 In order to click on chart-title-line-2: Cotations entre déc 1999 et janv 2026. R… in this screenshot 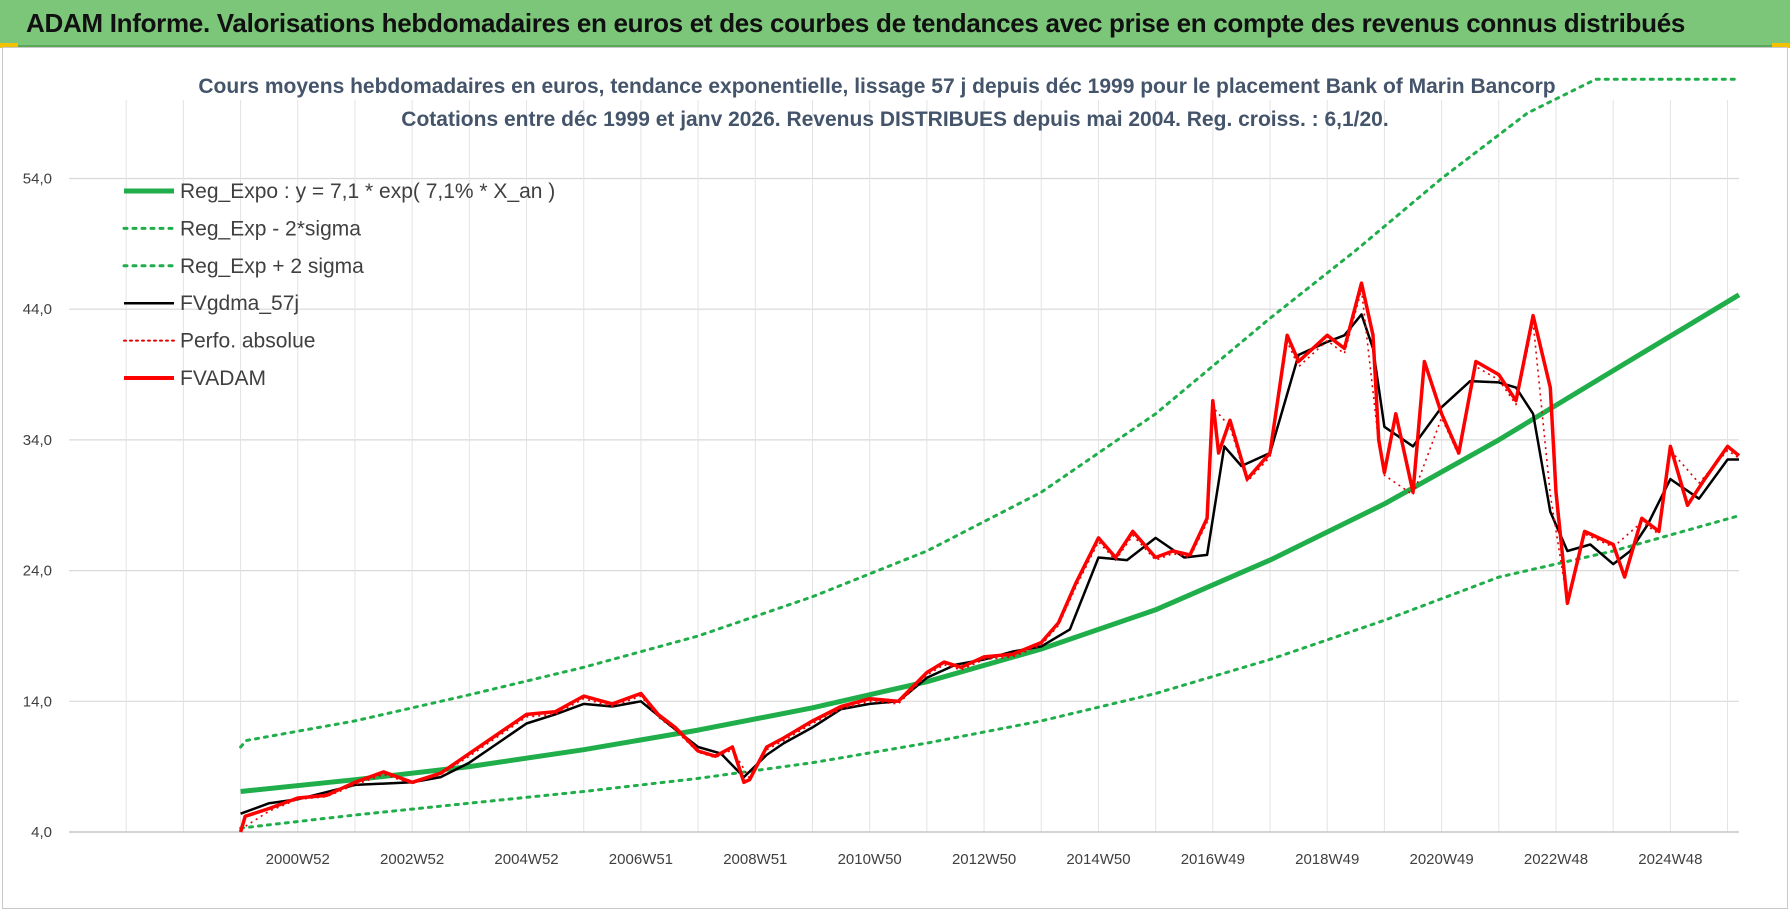, I will do `click(894, 119)`.